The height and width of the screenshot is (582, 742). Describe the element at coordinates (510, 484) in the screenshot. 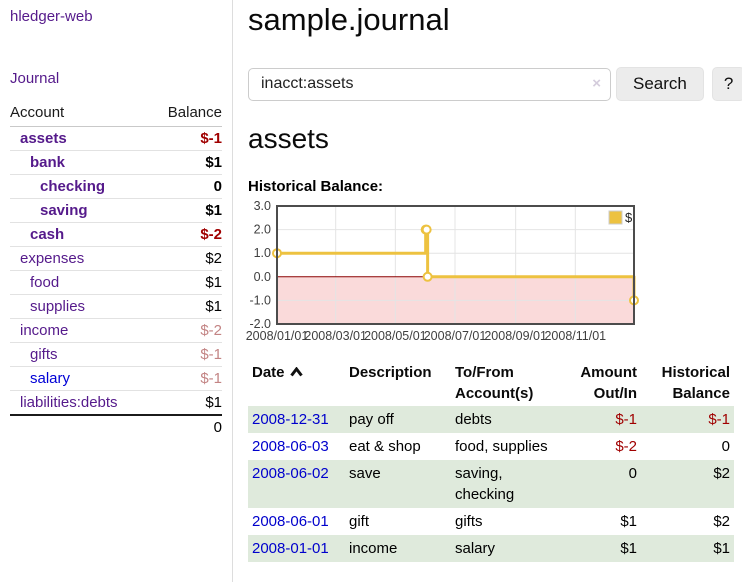

I see `transaction-accounts: saving, checking` at that location.